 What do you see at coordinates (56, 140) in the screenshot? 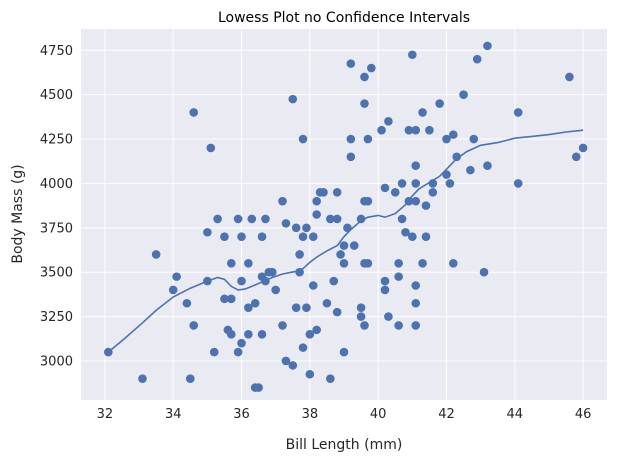
I see `y-tick-label: 4250` at bounding box center [56, 140].